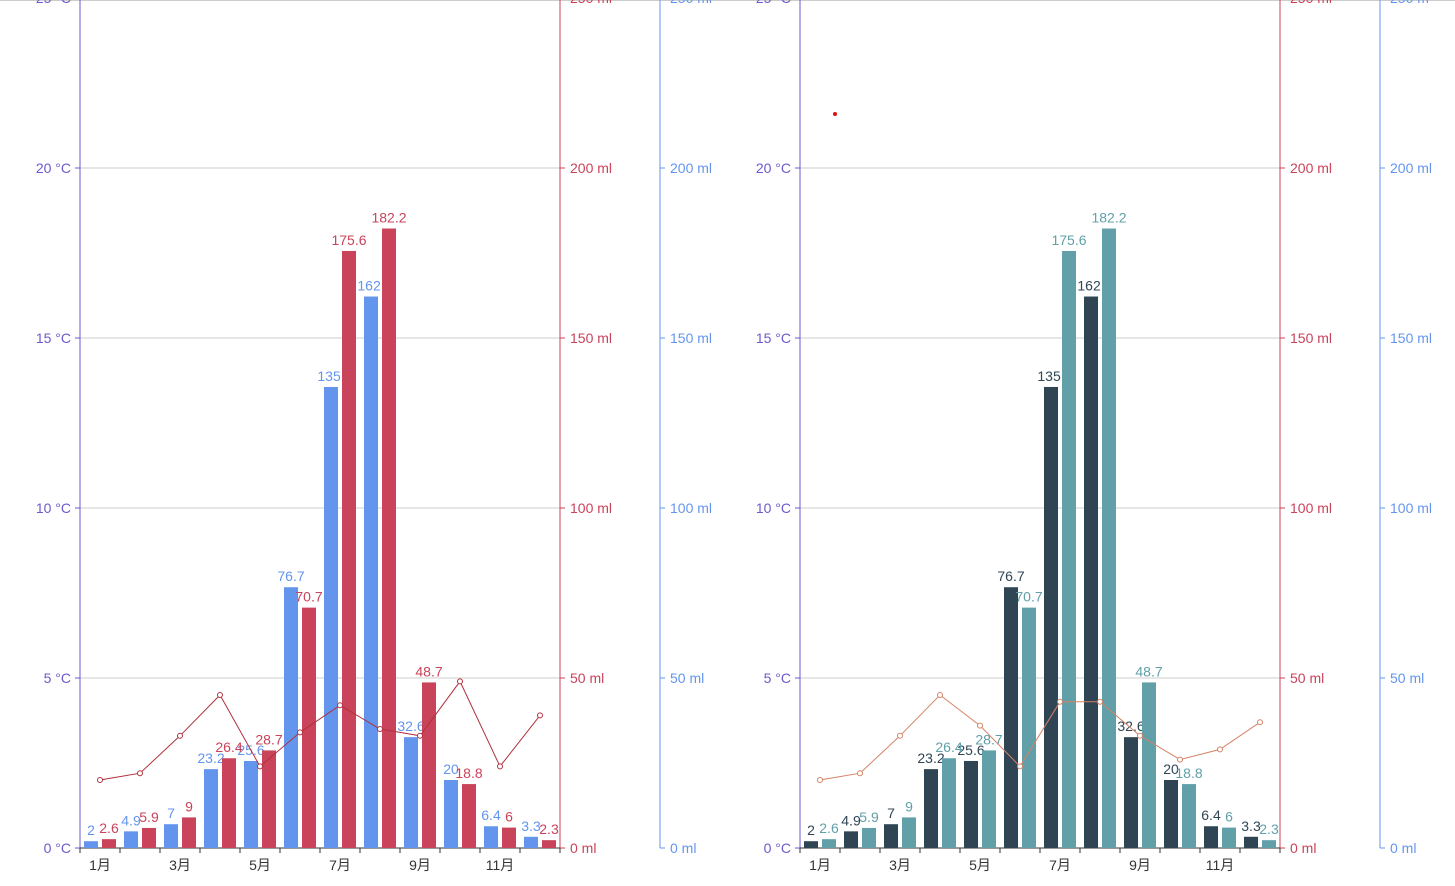 The height and width of the screenshot is (886, 1455). I want to click on bar-value-label: 20, so click(451, 769).